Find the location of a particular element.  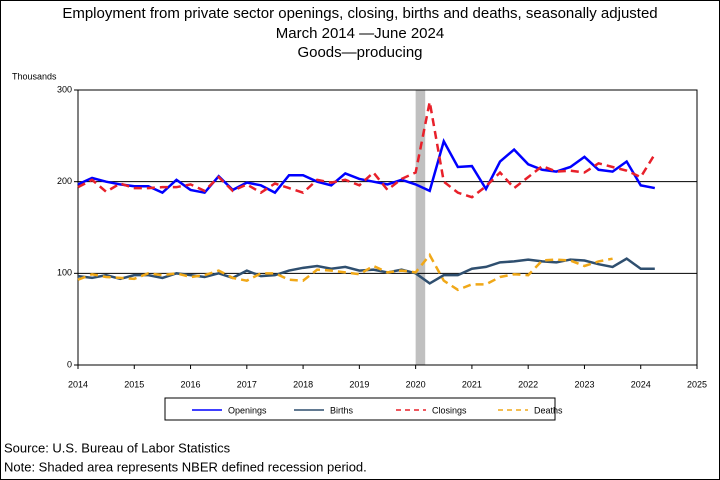

y-tick-label: 100 is located at coordinates (64, 273).